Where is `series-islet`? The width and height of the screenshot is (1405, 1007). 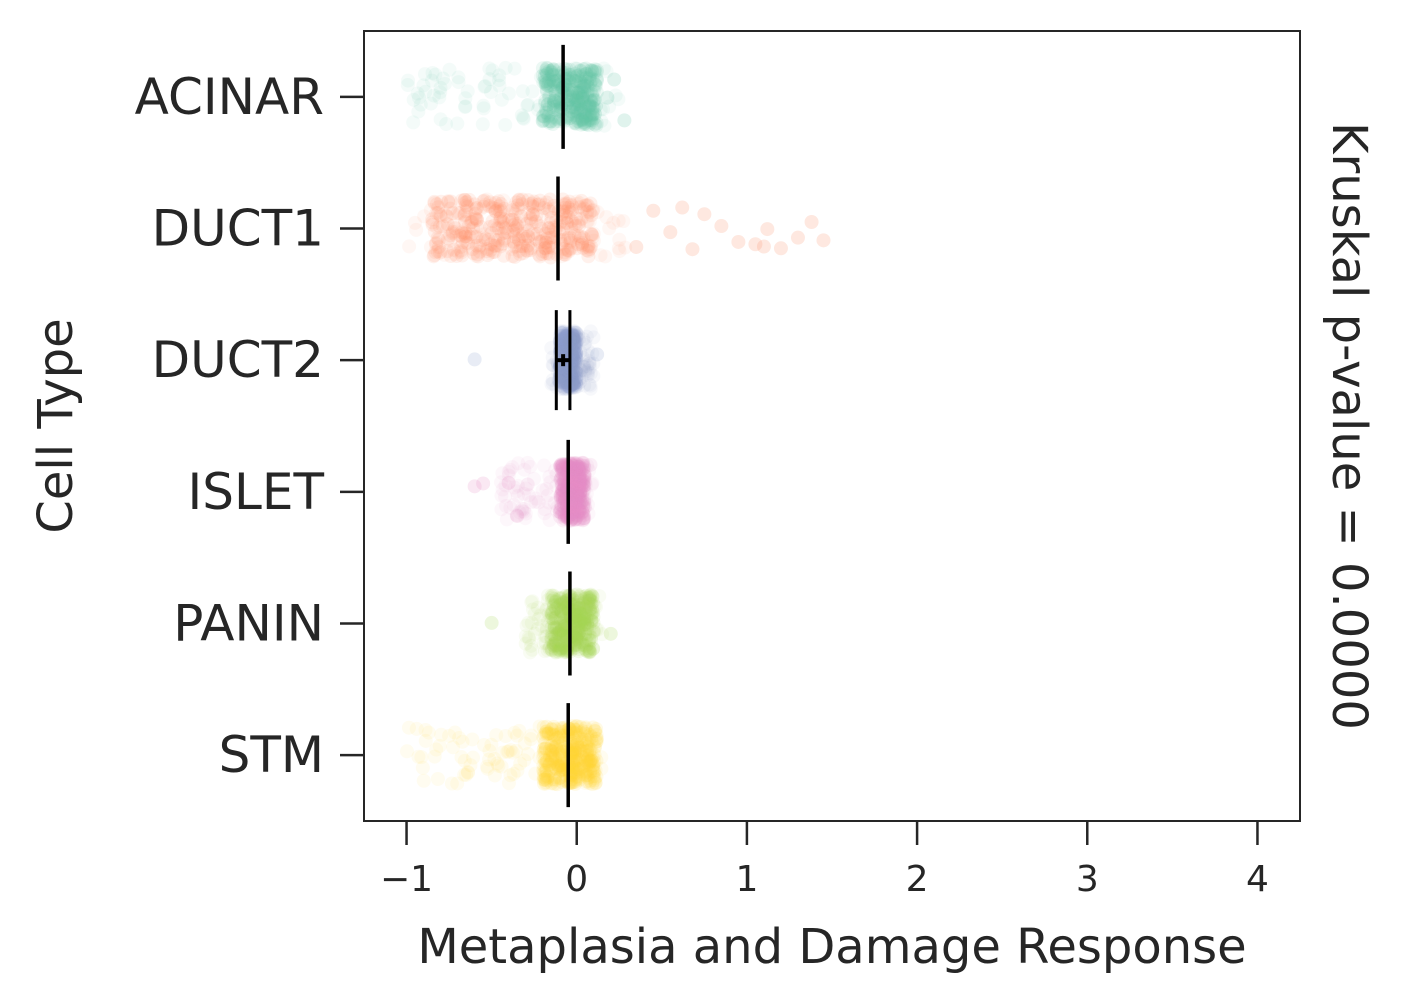 series-islet is located at coordinates (533, 491).